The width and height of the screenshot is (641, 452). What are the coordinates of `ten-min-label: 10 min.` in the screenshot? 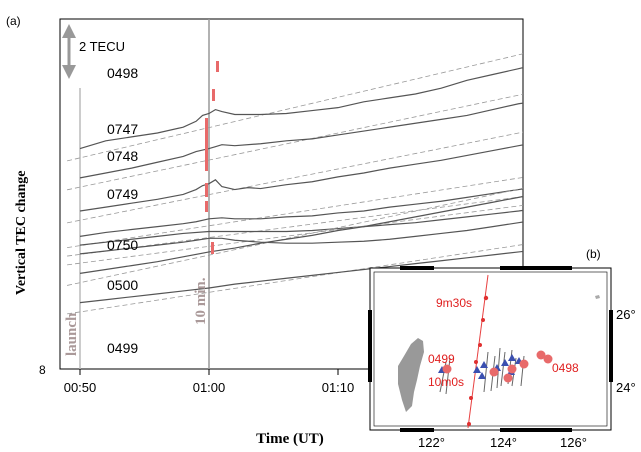 It's located at (201, 301).